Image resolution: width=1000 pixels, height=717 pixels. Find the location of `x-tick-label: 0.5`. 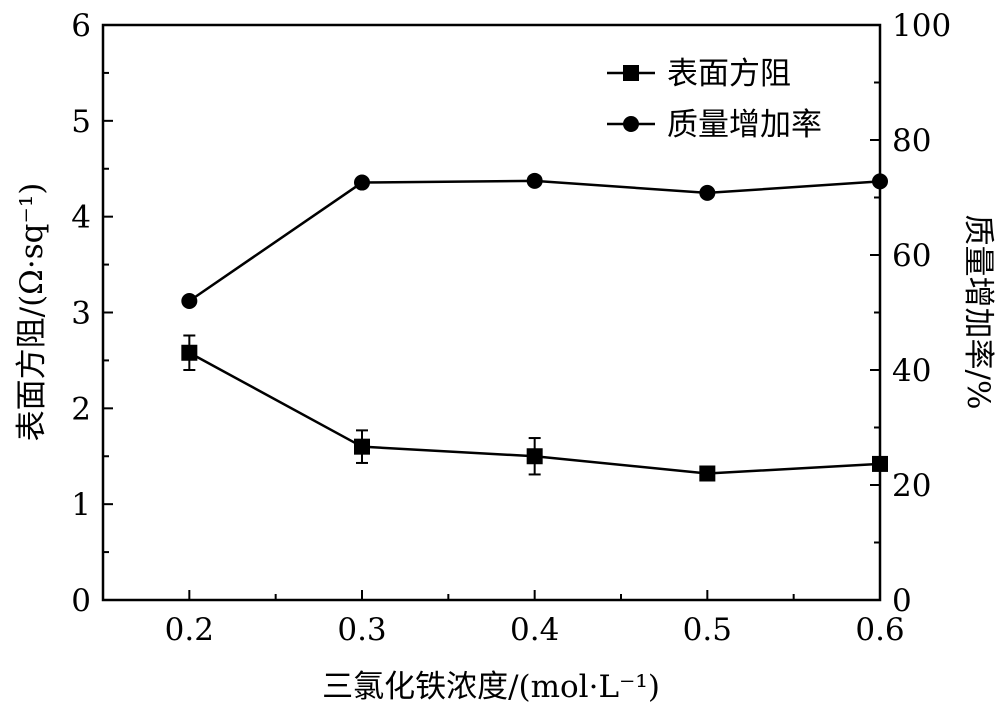

x-tick-label: 0.5 is located at coordinates (707, 630).